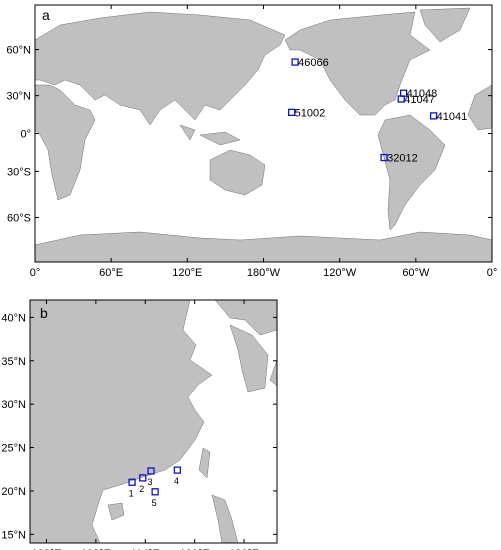  Describe the element at coordinates (310, 113) in the screenshot. I see `station-label: 51002` at that location.